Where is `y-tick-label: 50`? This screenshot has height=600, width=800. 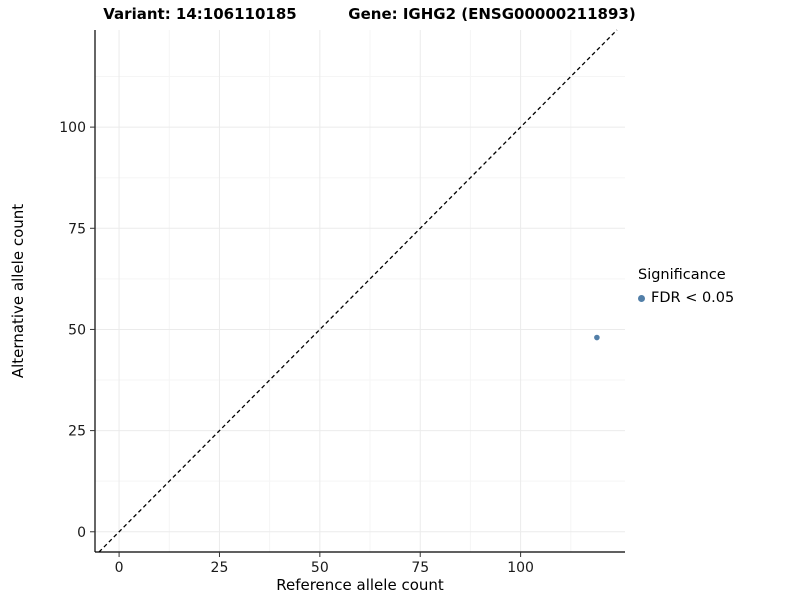 y-tick-label: 50 is located at coordinates (77, 330).